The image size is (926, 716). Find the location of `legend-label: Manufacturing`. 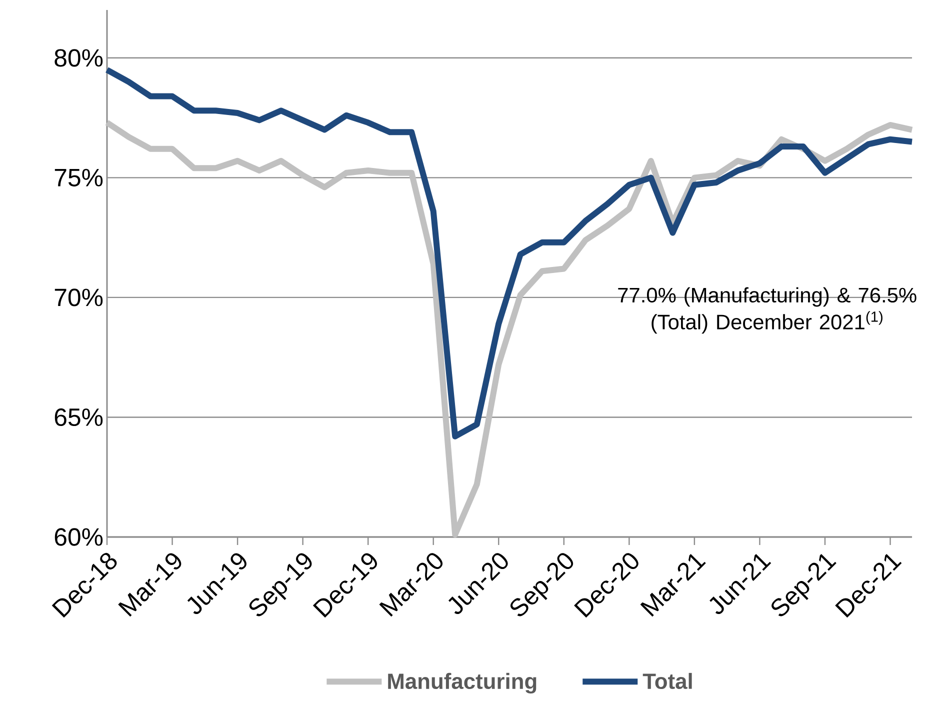

legend-label: Manufacturing is located at coordinates (462, 683).